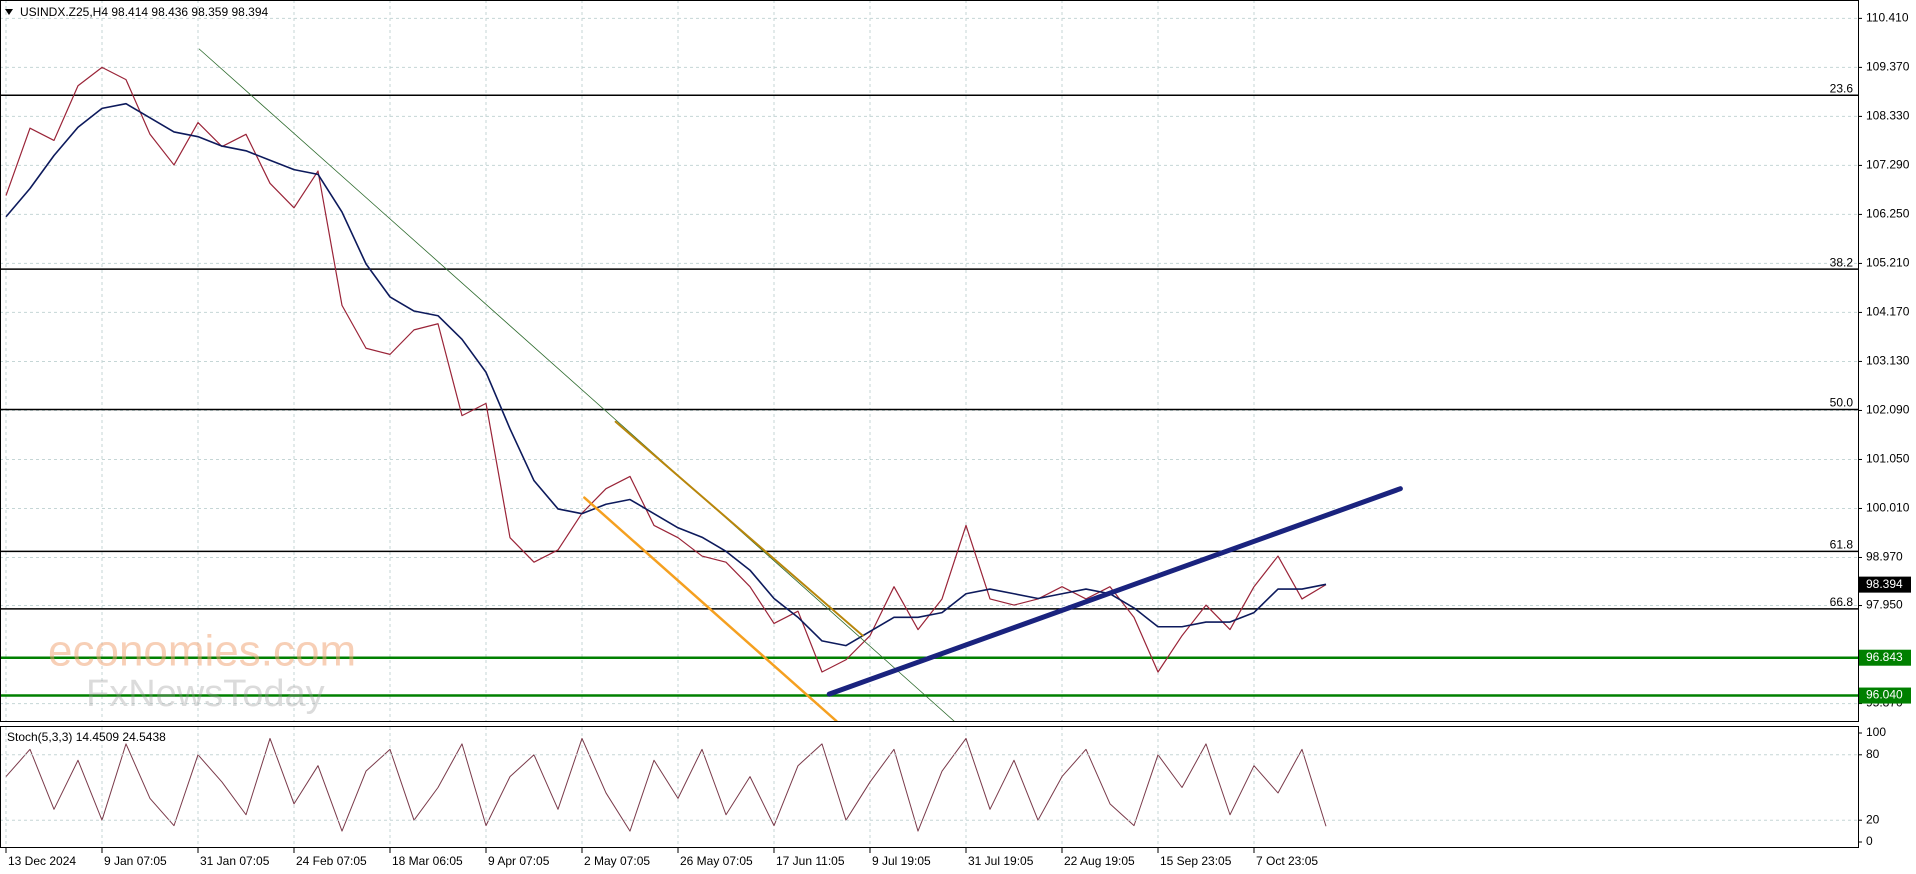 Image resolution: width=1916 pixels, height=874 pixels. Describe the element at coordinates (1888, 116) in the screenshot. I see `y-tick-label: 108.330` at that location.